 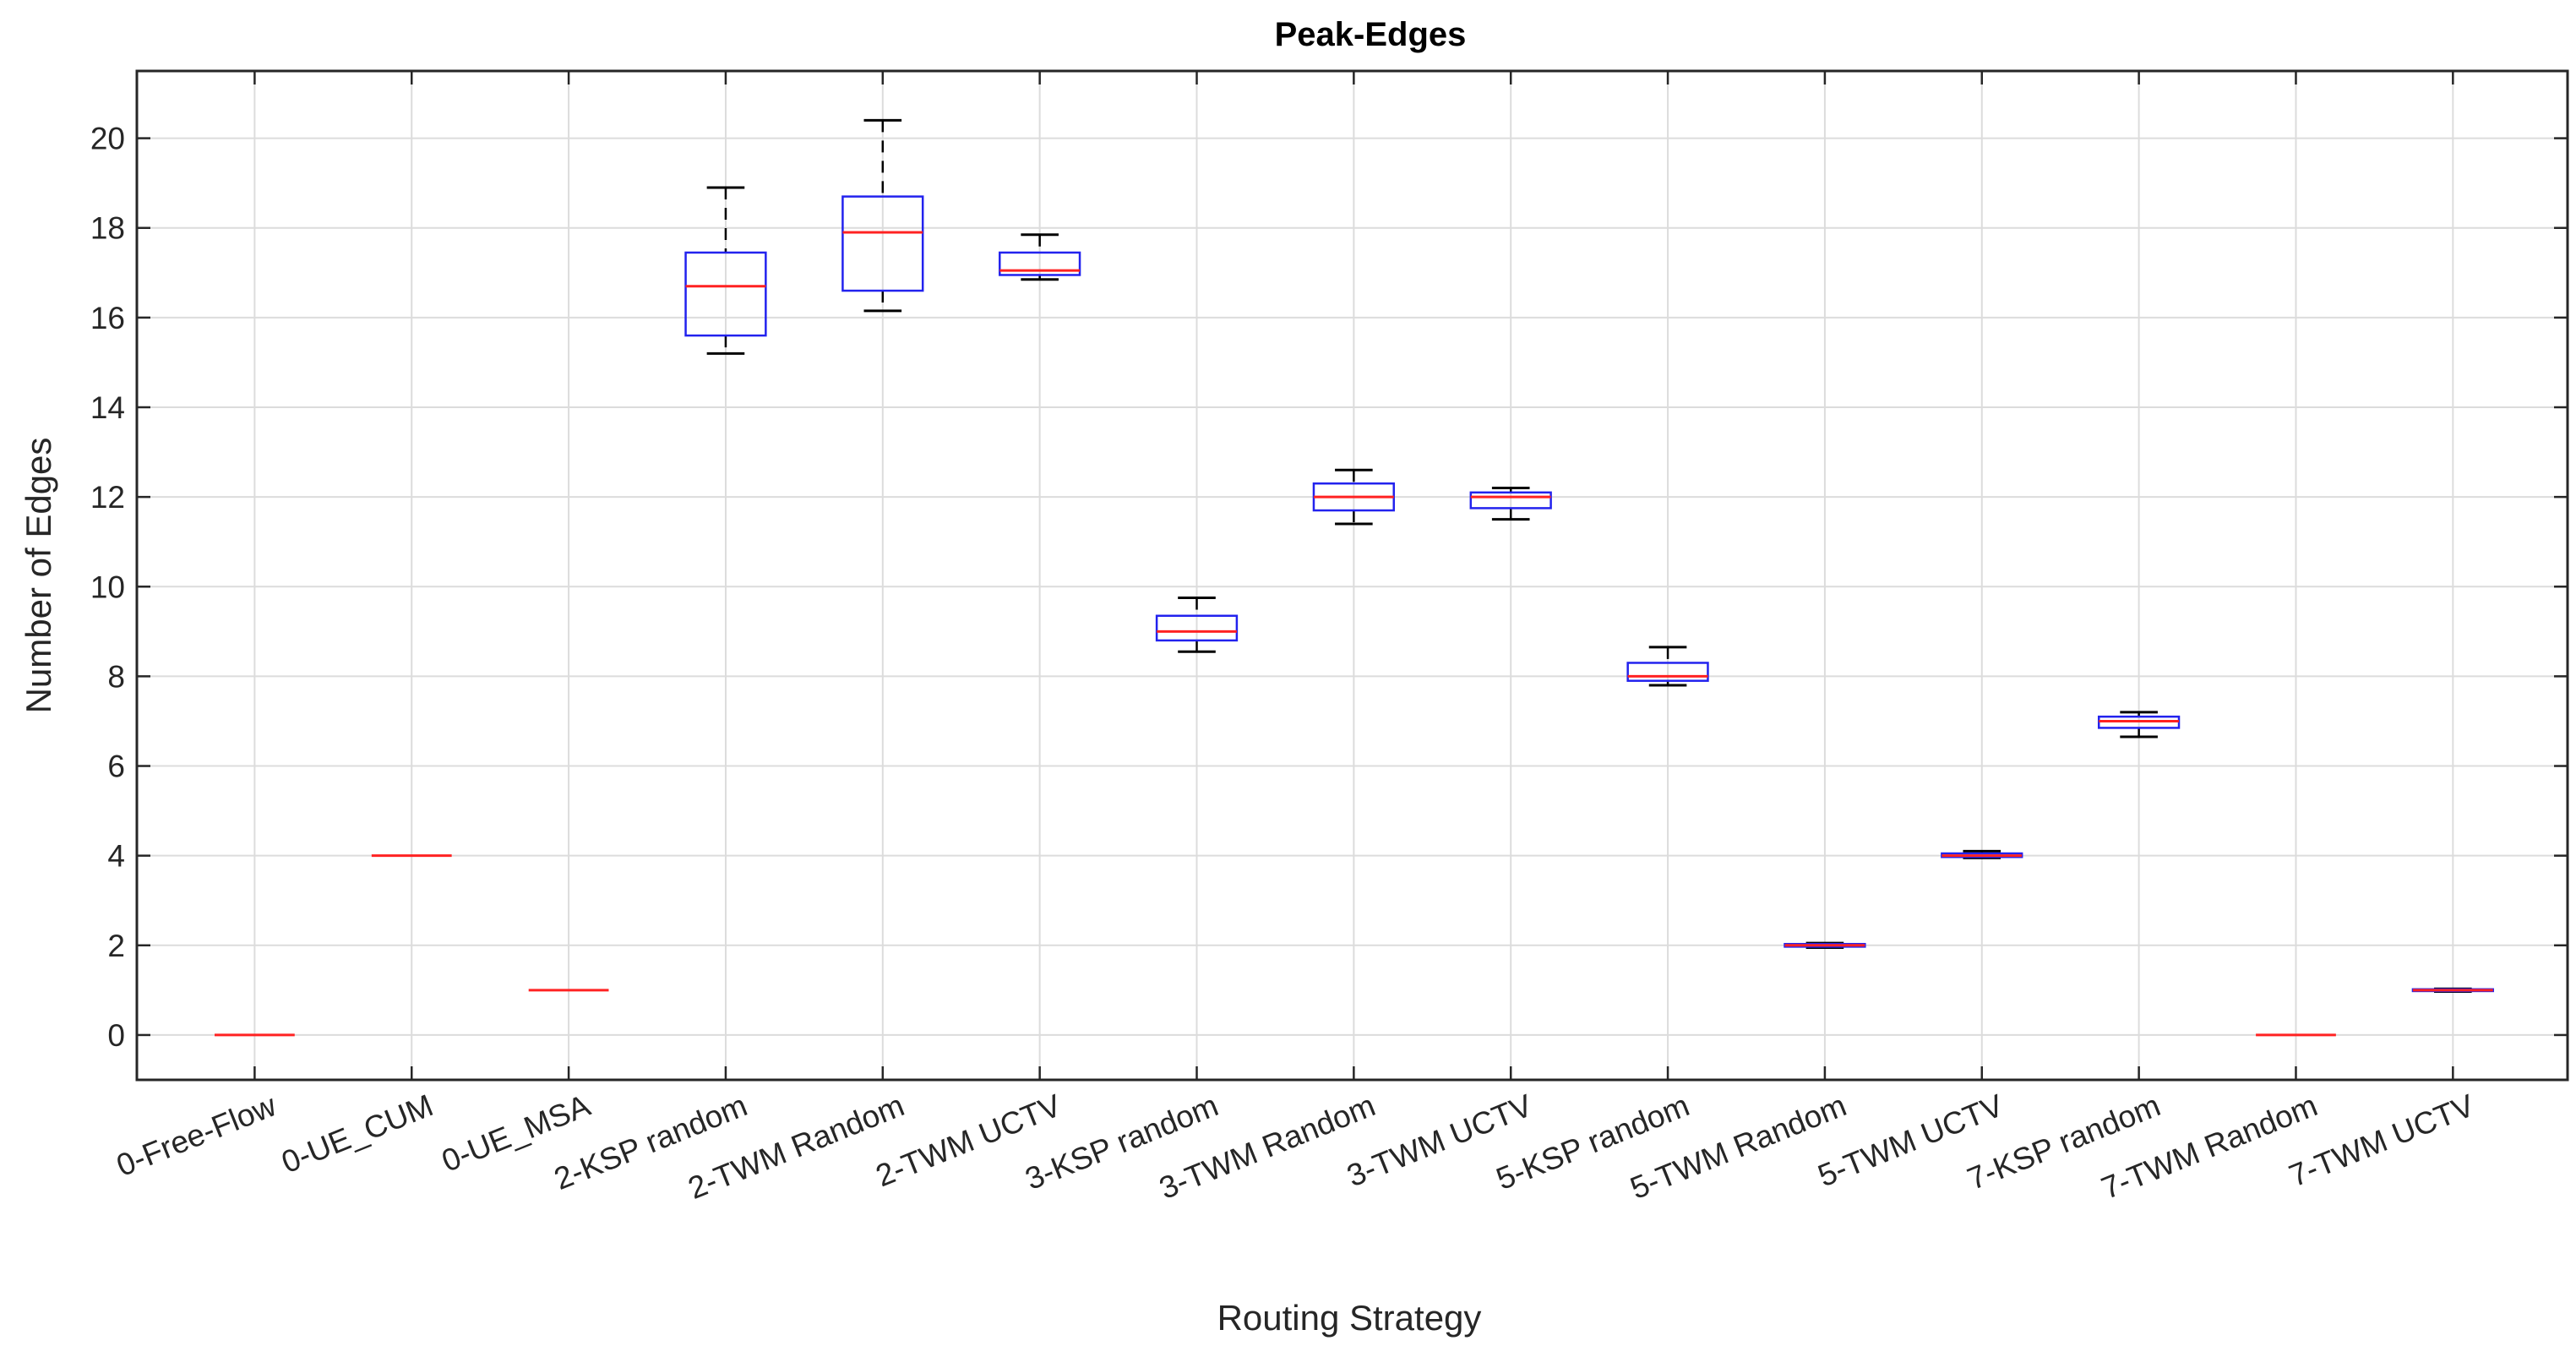 What do you see at coordinates (1354, 497) in the screenshot?
I see `box-3-twm-random` at bounding box center [1354, 497].